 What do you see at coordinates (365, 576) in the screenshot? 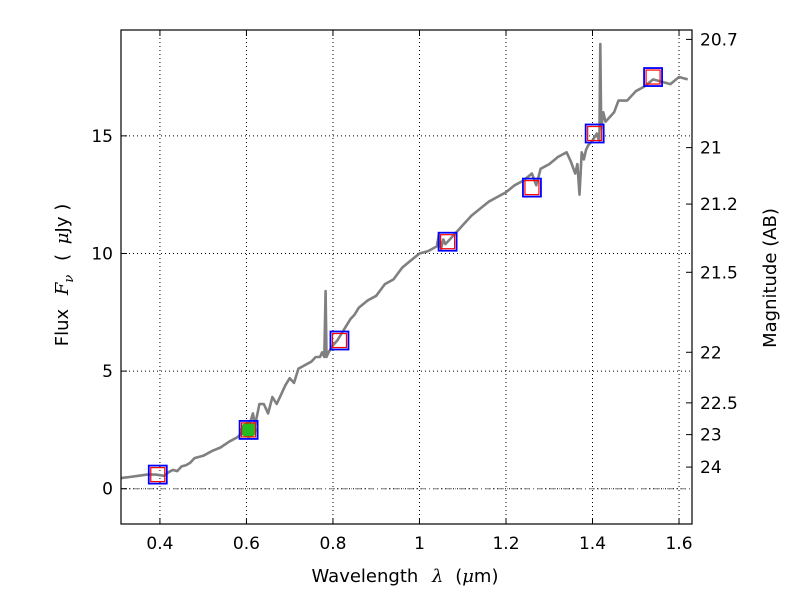
I see `x-axis-title-prefix: Wavelength` at bounding box center [365, 576].